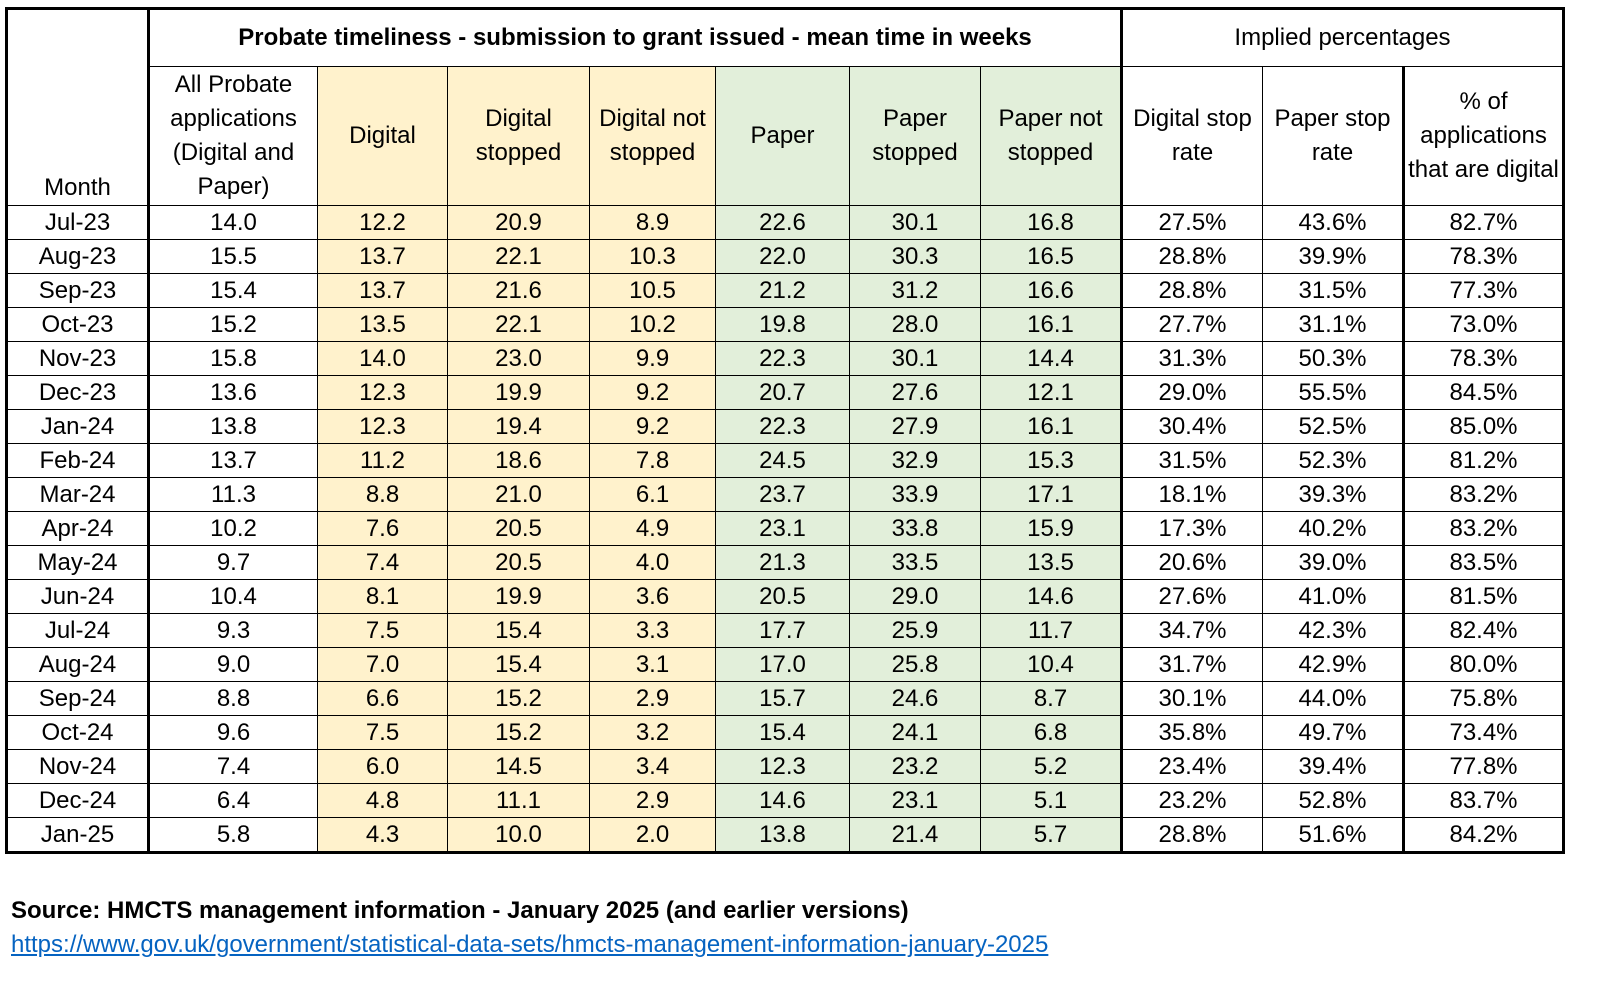 Image resolution: width=1600 pixels, height=984 pixels. I want to click on value-cell: 14.6, so click(782, 800).